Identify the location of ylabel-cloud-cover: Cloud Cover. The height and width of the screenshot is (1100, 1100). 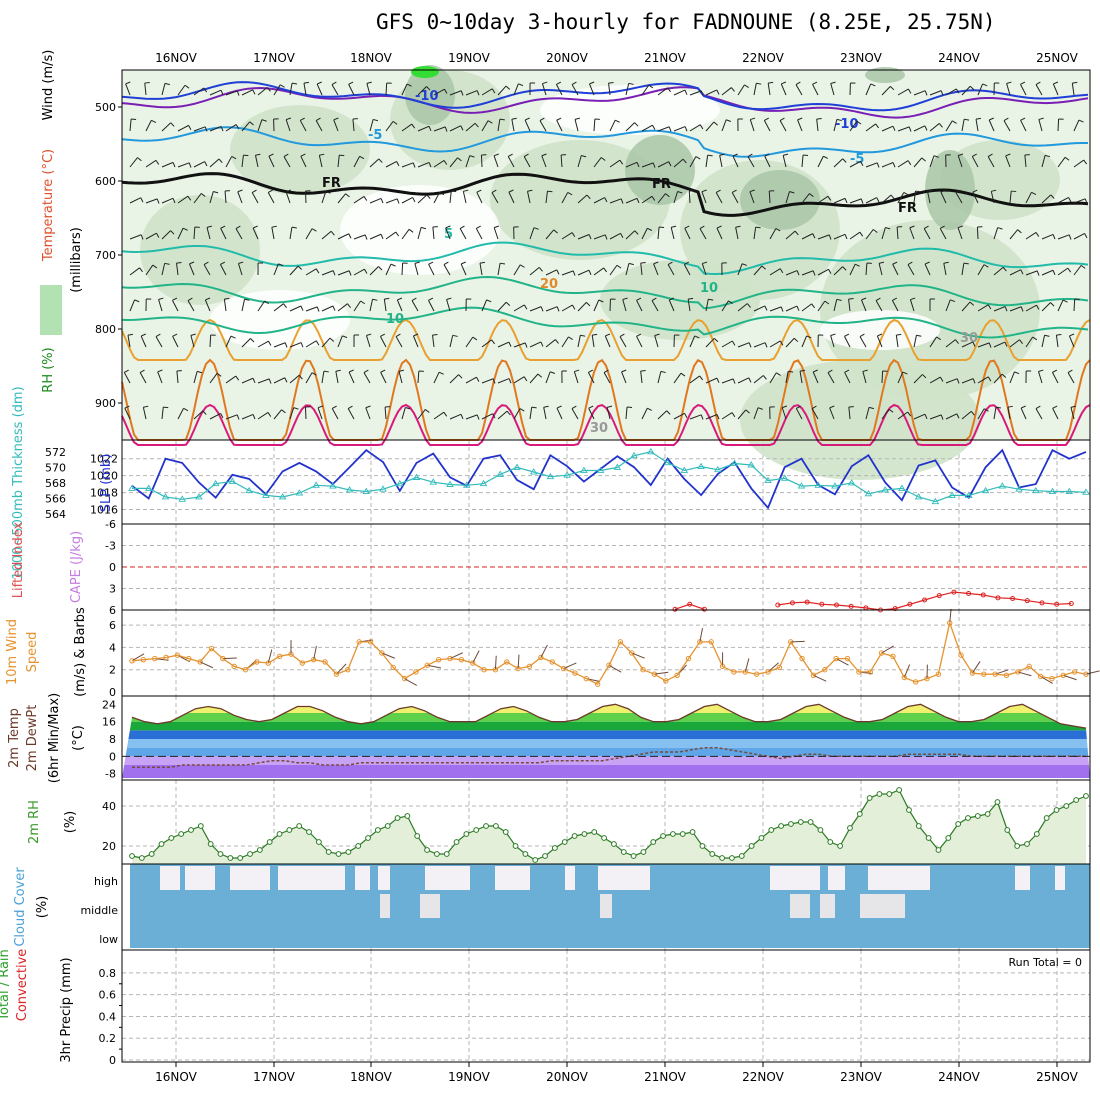
(20, 907).